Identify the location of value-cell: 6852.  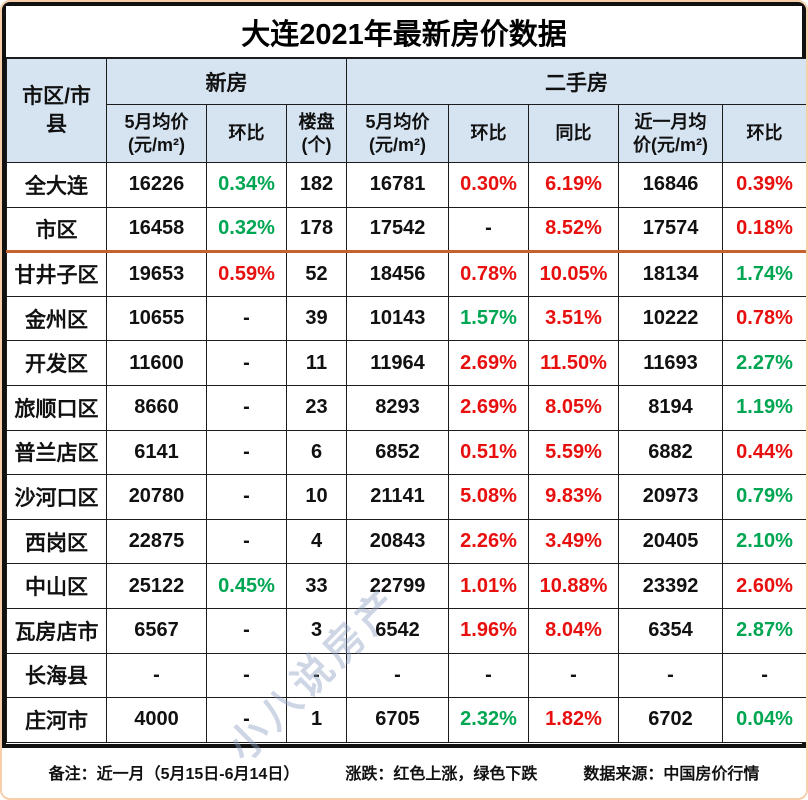
(398, 452).